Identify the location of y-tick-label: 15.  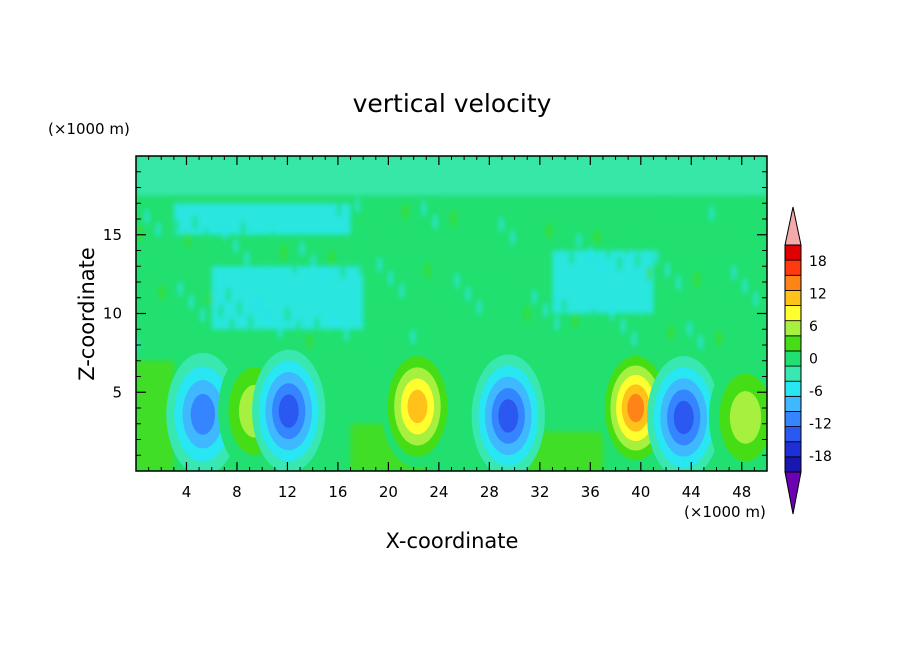
(112, 235).